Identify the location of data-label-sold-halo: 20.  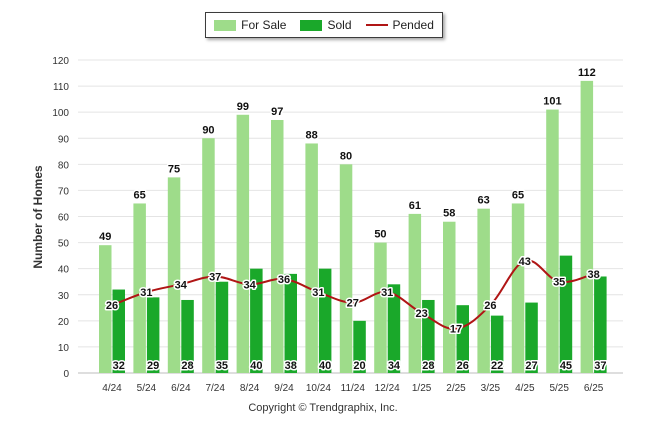
(359, 366).